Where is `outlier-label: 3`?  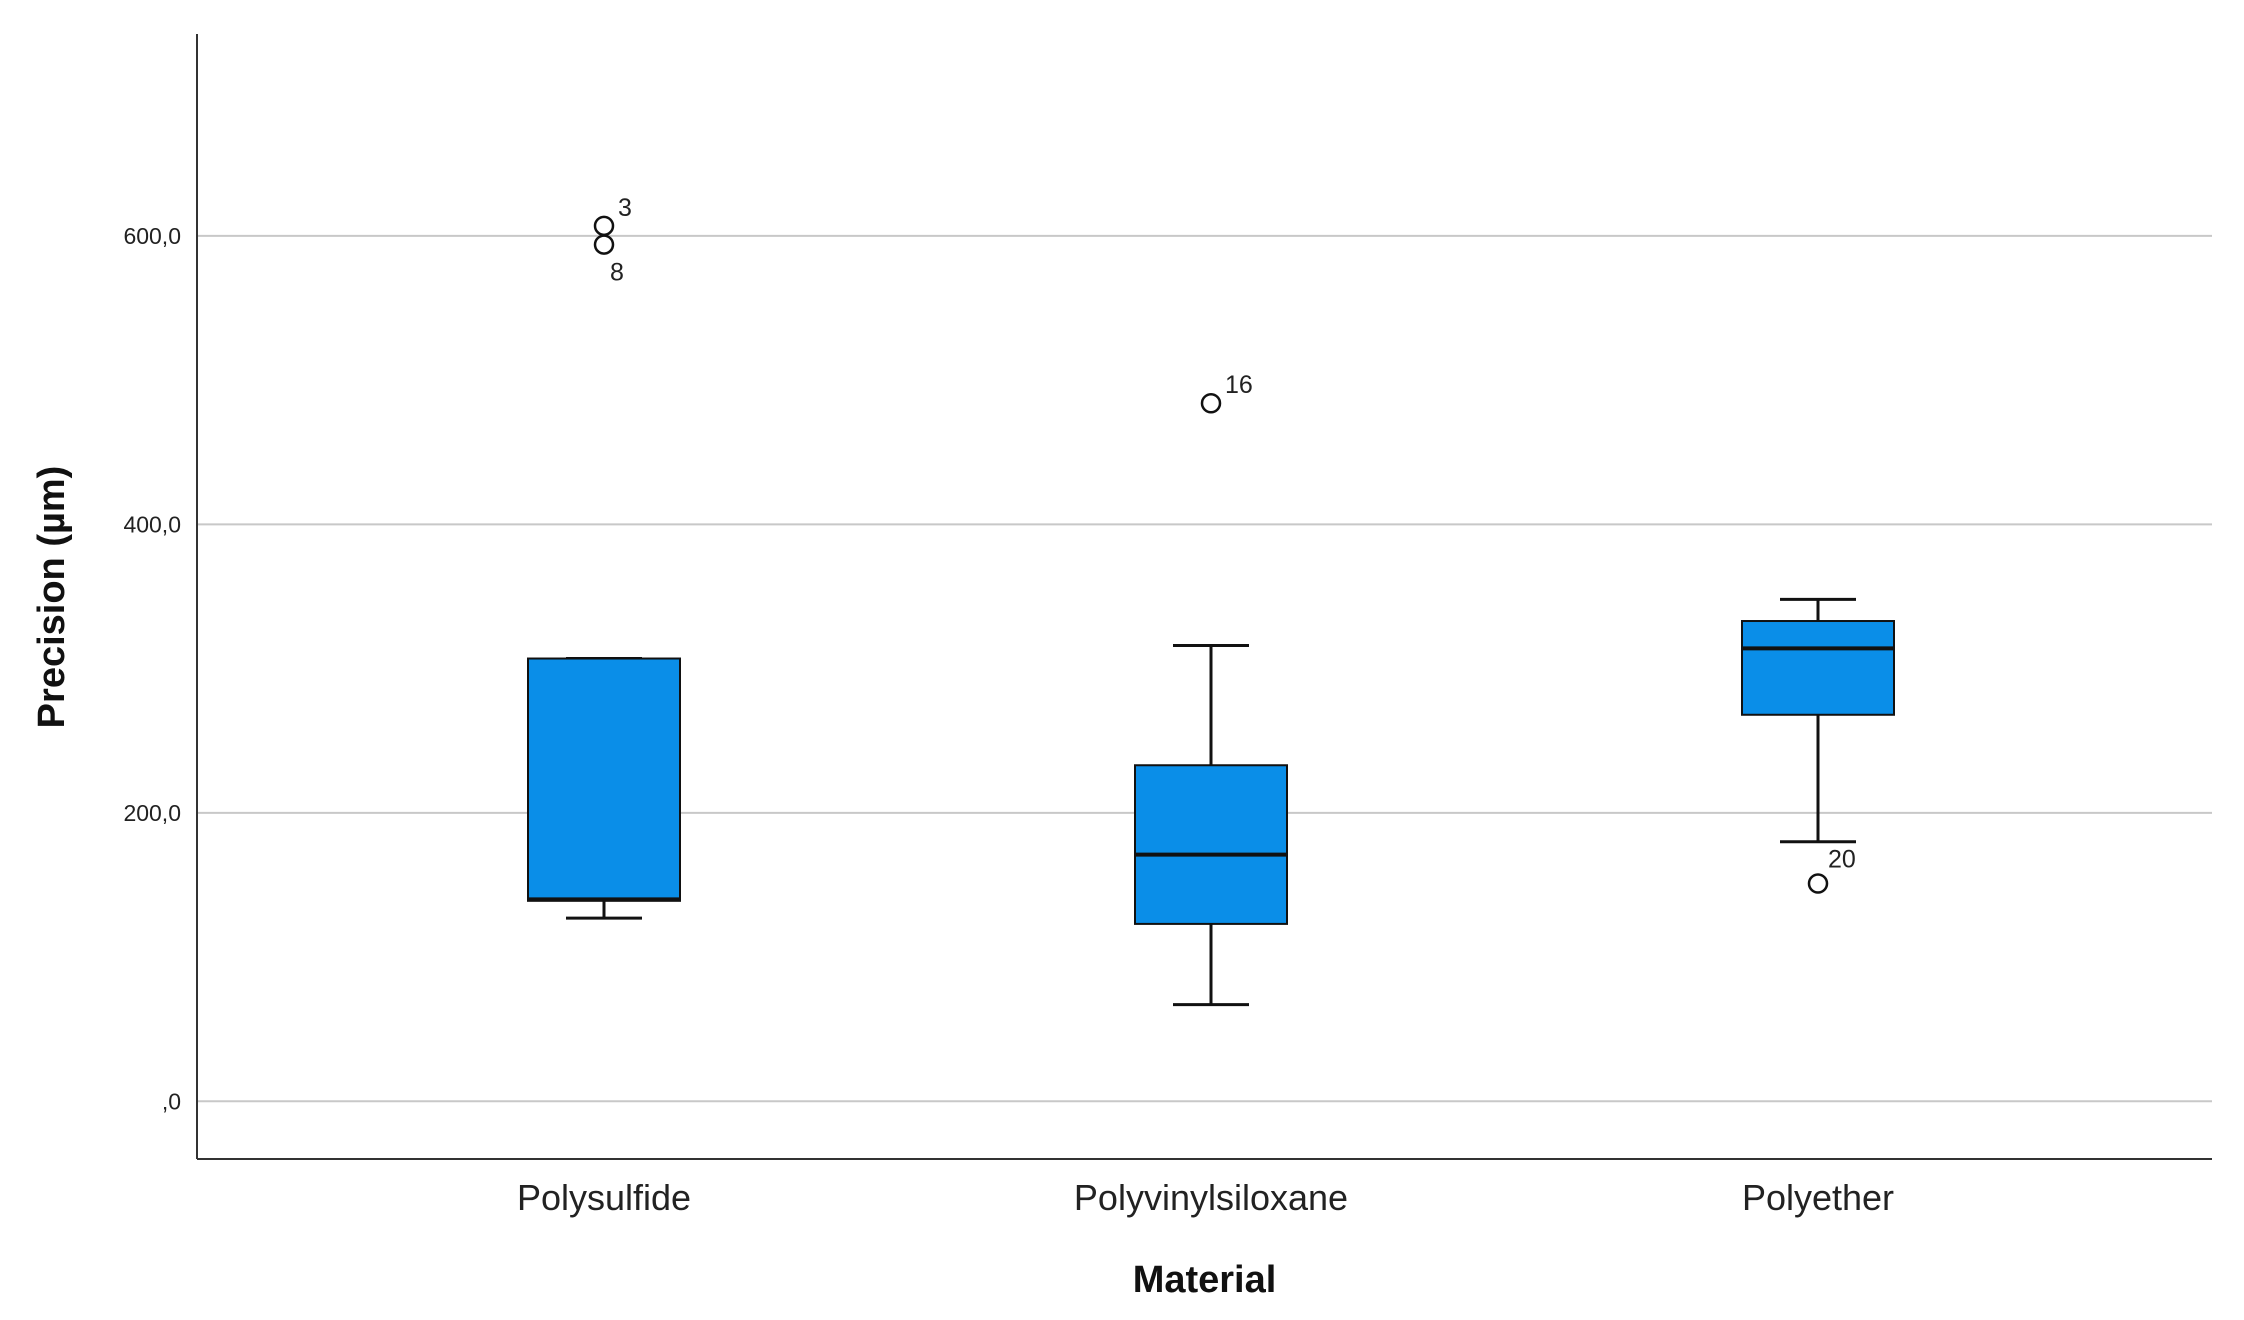
outlier-label: 3 is located at coordinates (625, 208).